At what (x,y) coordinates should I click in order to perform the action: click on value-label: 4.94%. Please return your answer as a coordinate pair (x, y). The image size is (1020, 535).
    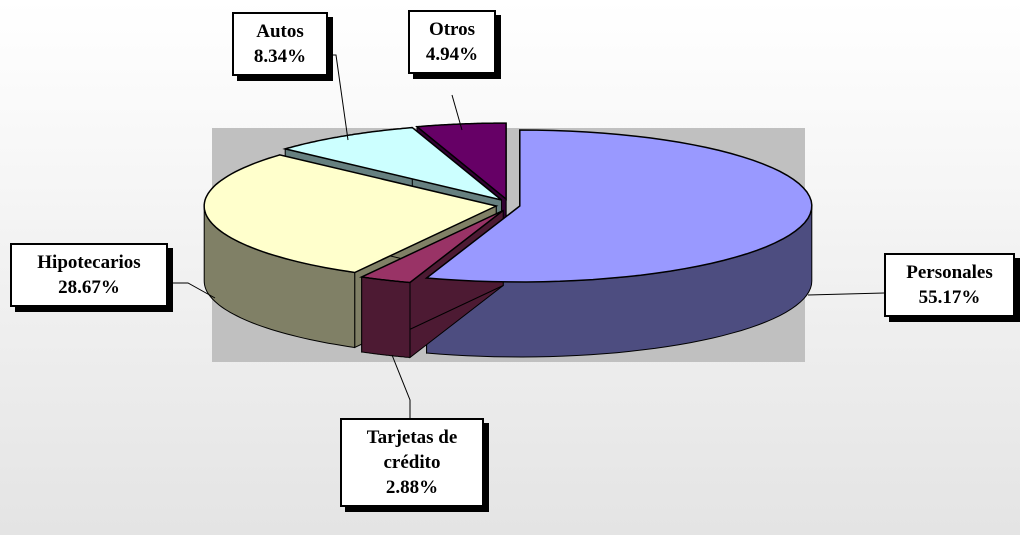
    Looking at the image, I should click on (452, 54).